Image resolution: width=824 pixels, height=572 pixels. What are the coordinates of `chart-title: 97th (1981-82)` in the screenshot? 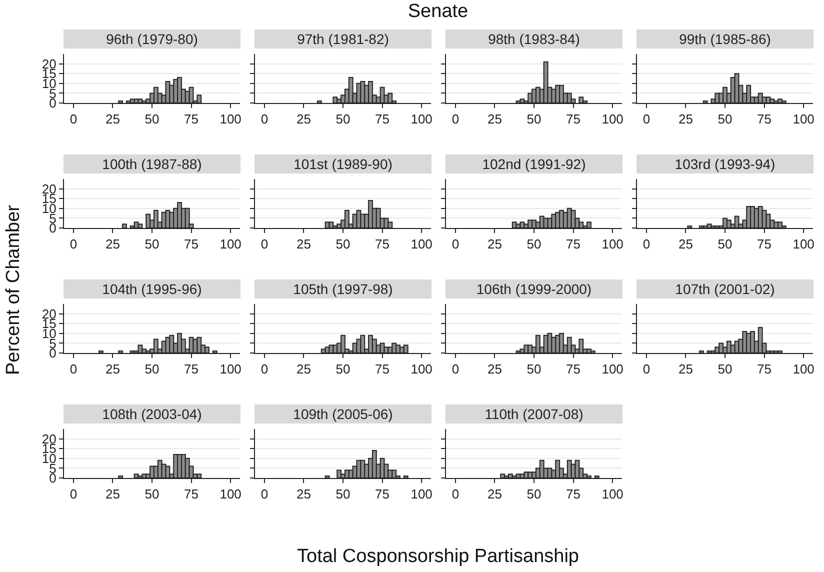 It's located at (343, 39).